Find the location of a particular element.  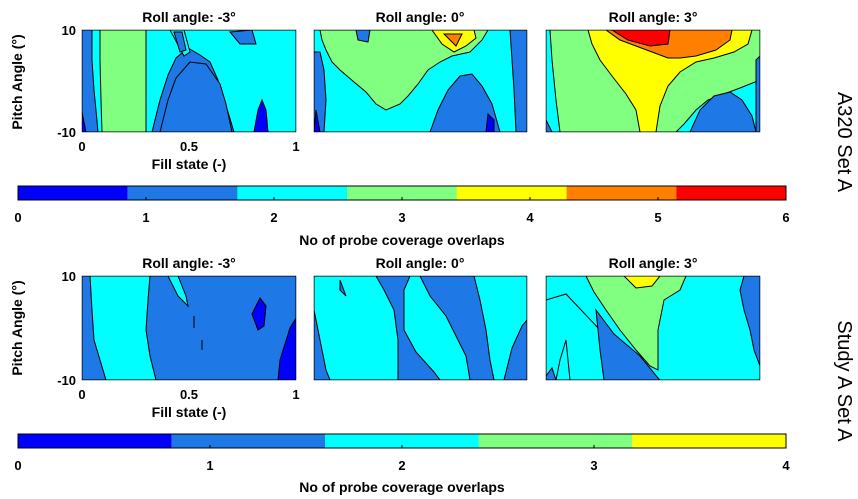

y-tick-bottom-max: 10 is located at coordinates (69, 276).